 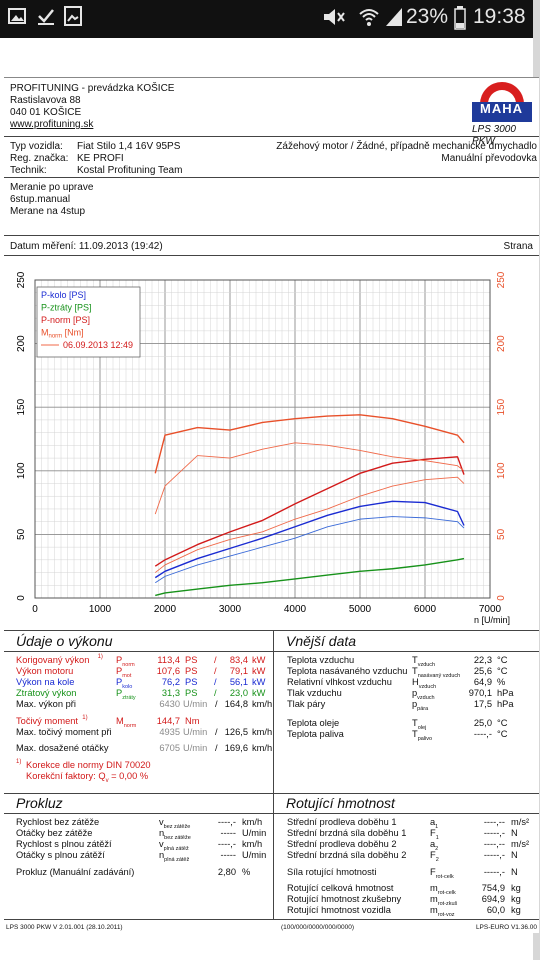 I want to click on vykon-symbol: Mnorm, so click(x=126, y=722).